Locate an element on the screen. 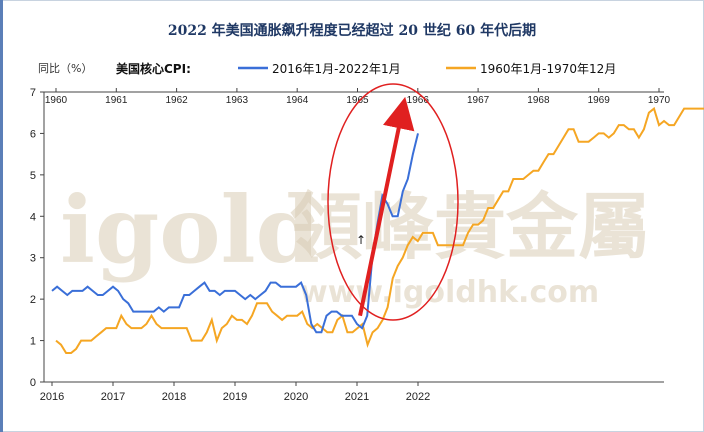 Image resolution: width=704 pixels, height=432 pixels. x-bottom-tick-label: 2019 is located at coordinates (235, 397).